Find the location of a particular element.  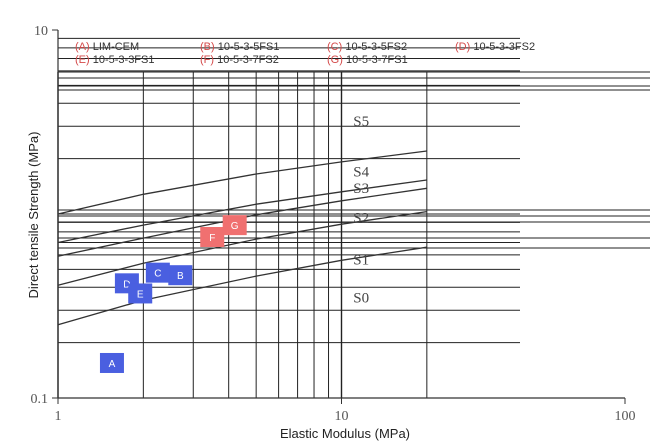

data-point-g: G is located at coordinates (234, 225).